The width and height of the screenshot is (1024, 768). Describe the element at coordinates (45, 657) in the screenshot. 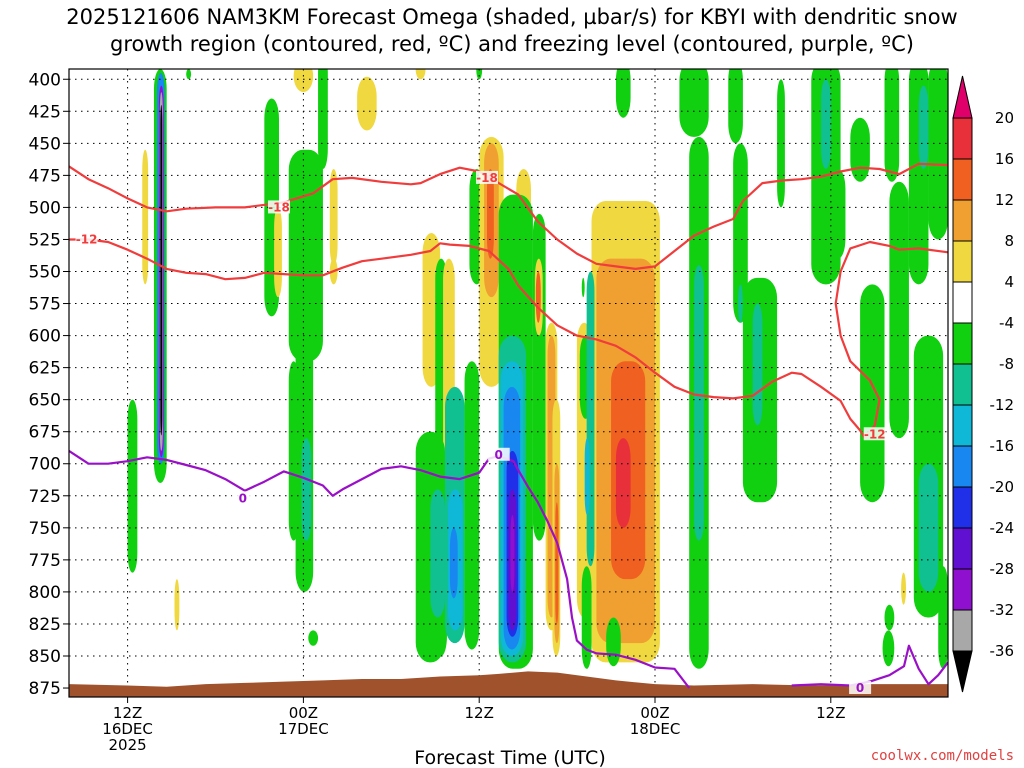

I see `y-tick-label-850: 850` at that location.